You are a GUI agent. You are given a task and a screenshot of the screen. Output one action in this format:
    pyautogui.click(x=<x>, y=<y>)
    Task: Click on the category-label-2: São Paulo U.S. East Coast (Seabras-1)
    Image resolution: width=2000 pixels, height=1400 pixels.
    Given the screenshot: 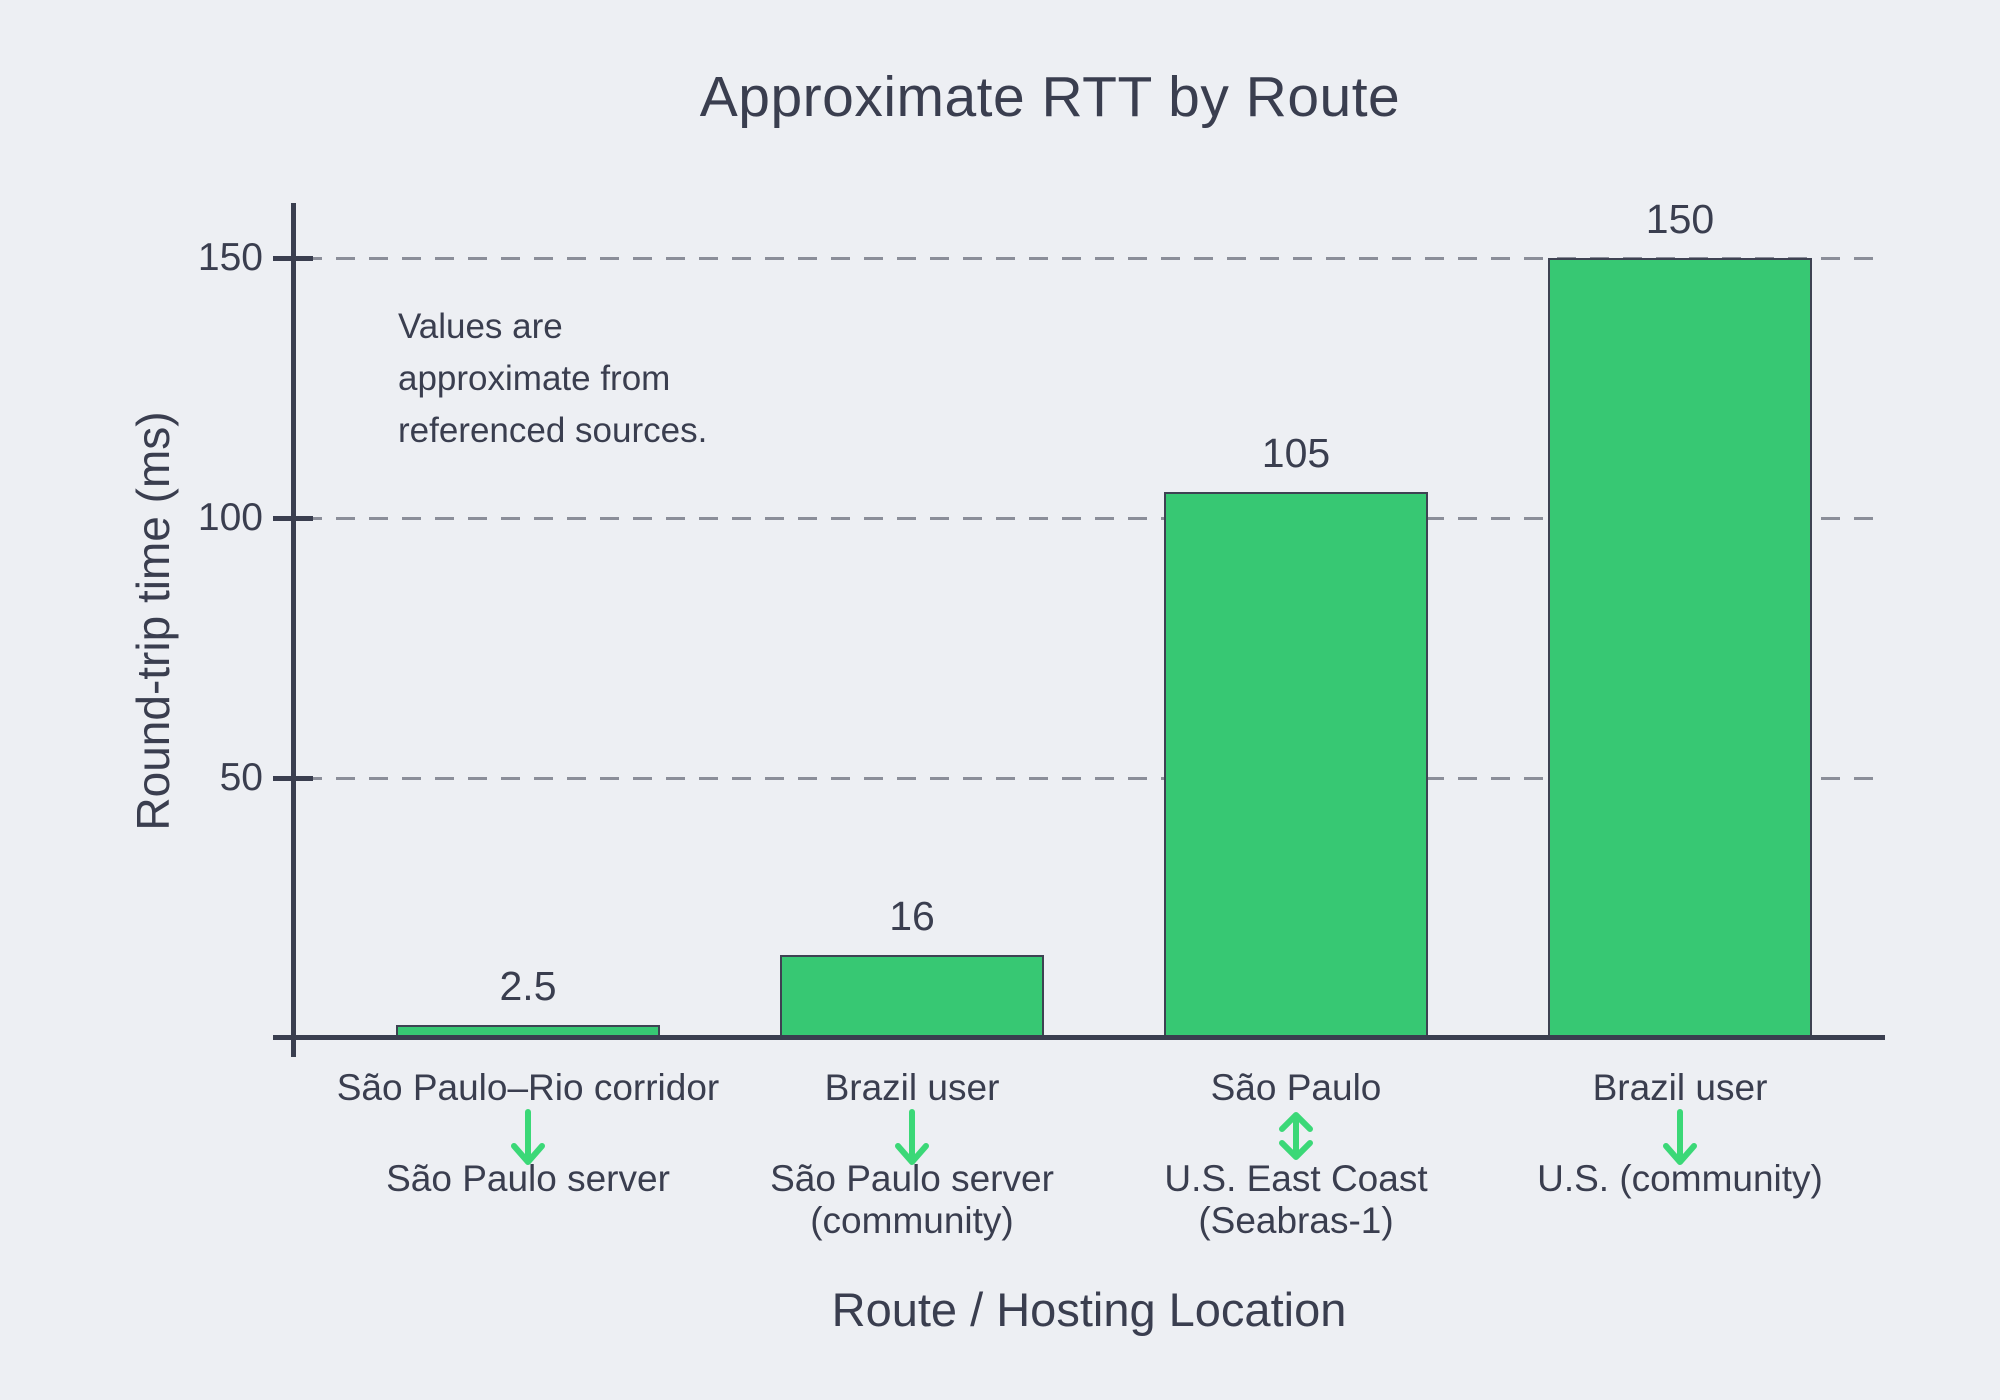 What is the action you would take?
    pyautogui.click(x=1296, y=1154)
    